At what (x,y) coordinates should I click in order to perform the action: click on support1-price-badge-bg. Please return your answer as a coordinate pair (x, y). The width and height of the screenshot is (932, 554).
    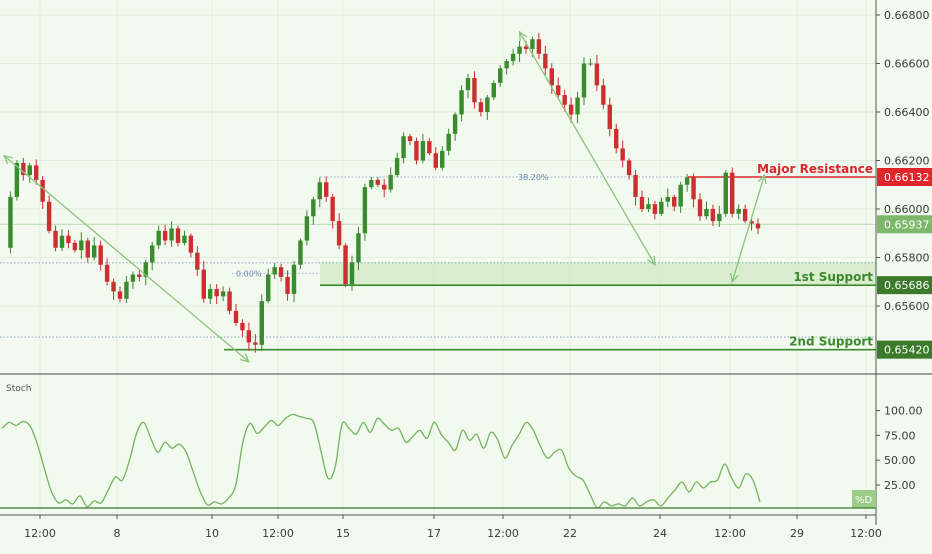
    Looking at the image, I should click on (904, 285).